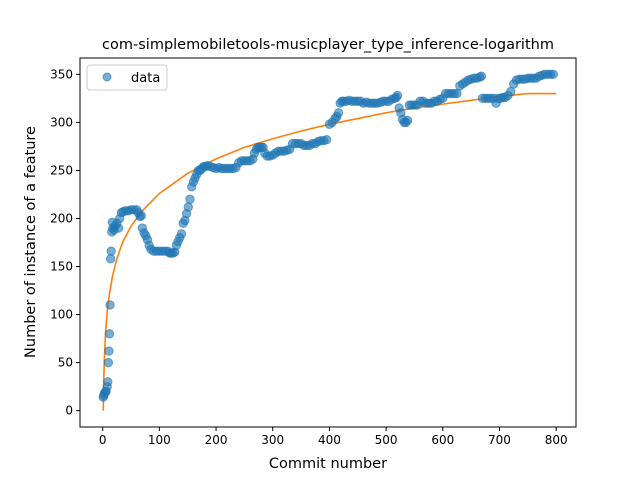 The image size is (640, 484). What do you see at coordinates (61, 218) in the screenshot?
I see `y-tick-label: 200` at bounding box center [61, 218].